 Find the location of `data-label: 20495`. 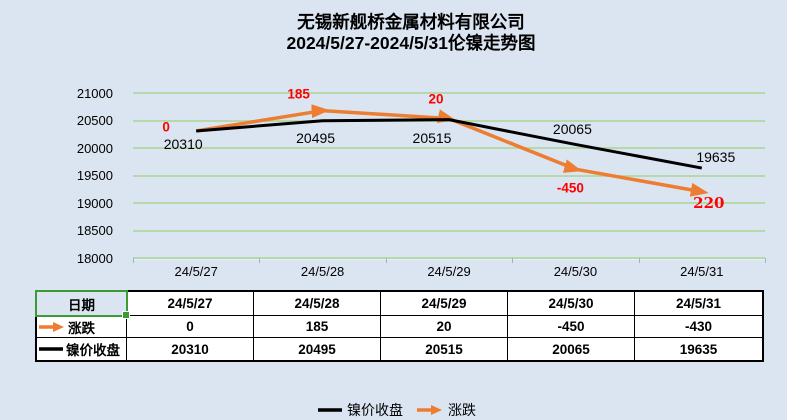

data-label: 20495 is located at coordinates (316, 137).